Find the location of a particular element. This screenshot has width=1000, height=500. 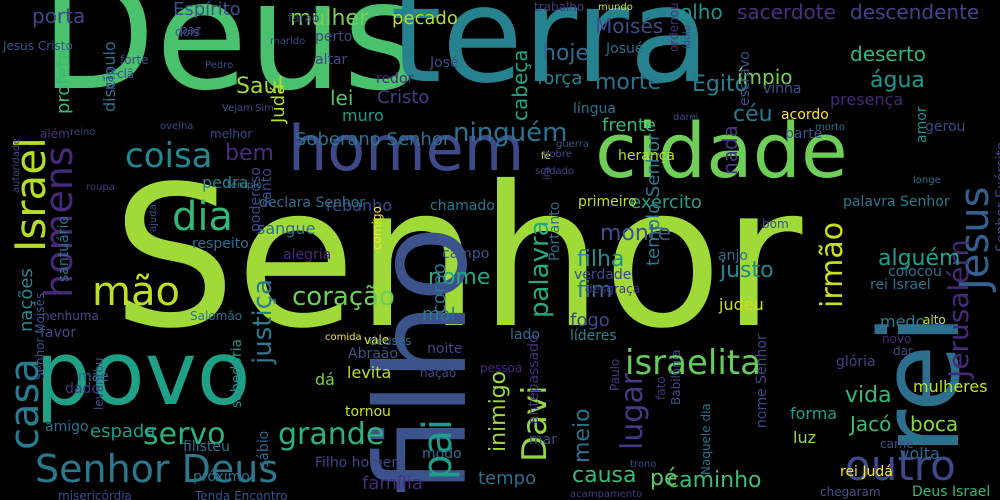

word-egito: Egito is located at coordinates (720, 84).